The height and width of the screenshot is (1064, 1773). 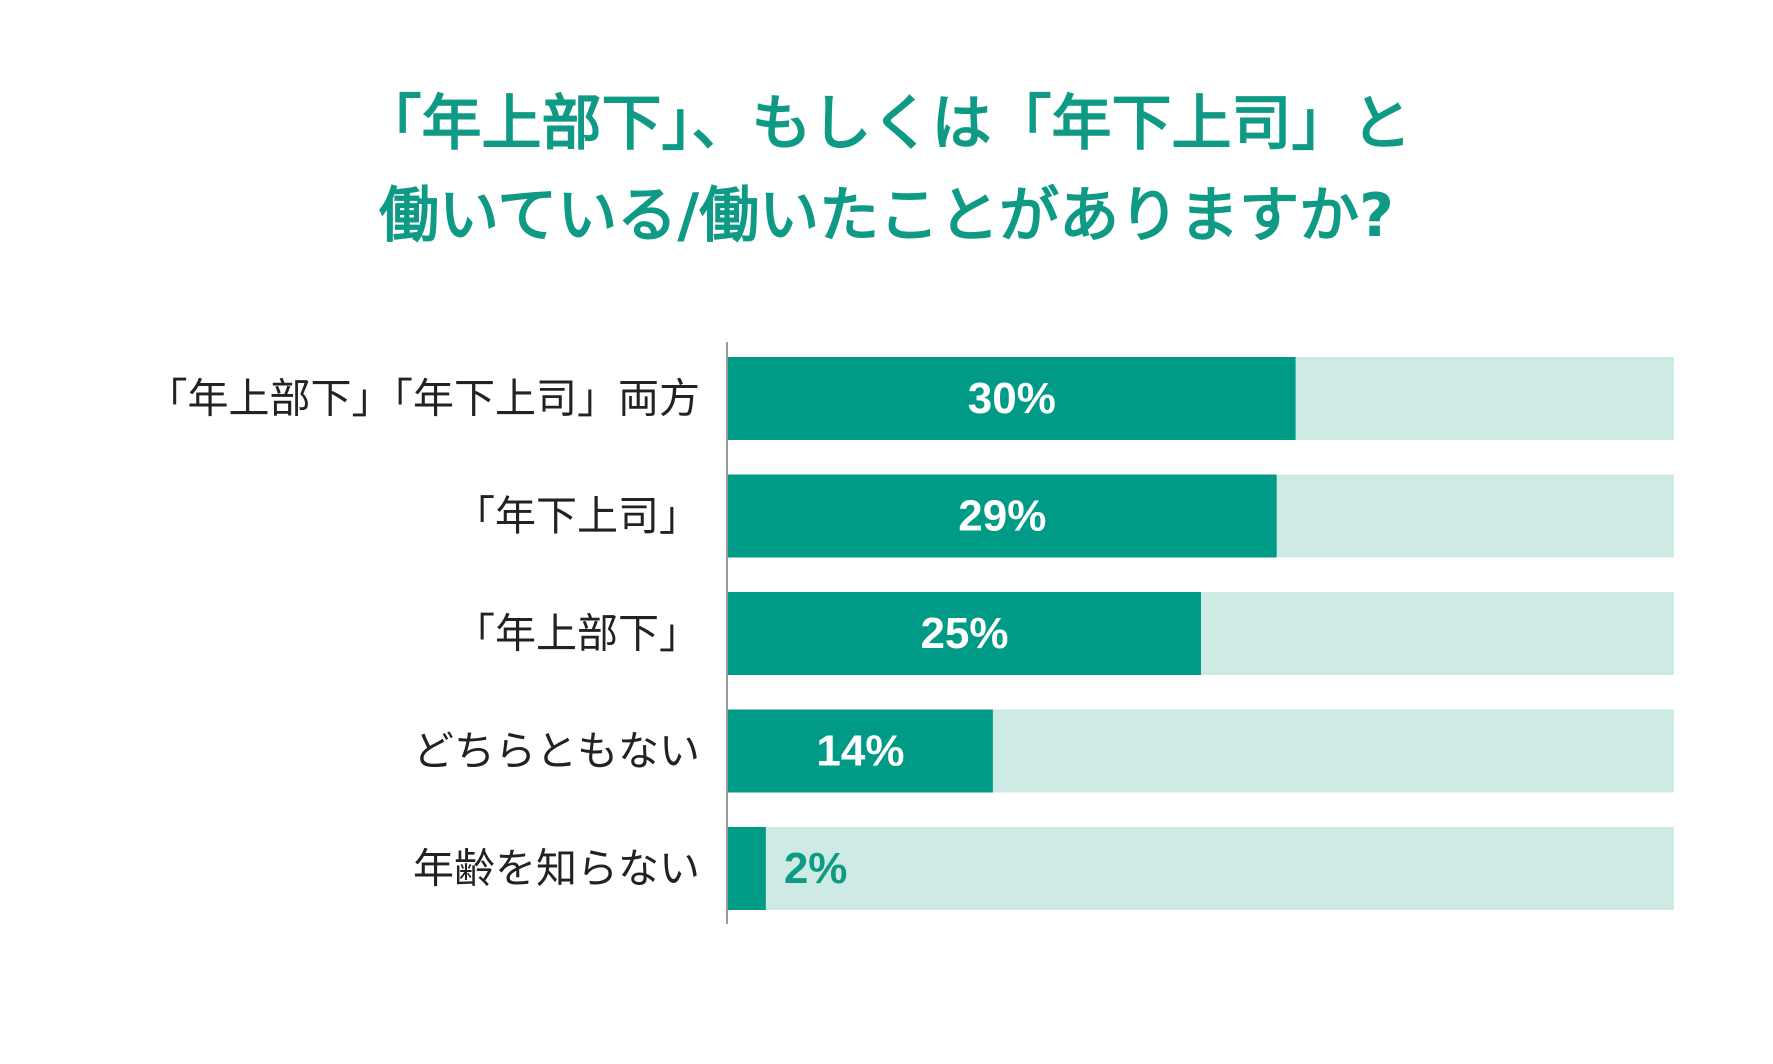 What do you see at coordinates (556, 869) in the screenshot?
I see `category-label: 年齢を知らない` at bounding box center [556, 869].